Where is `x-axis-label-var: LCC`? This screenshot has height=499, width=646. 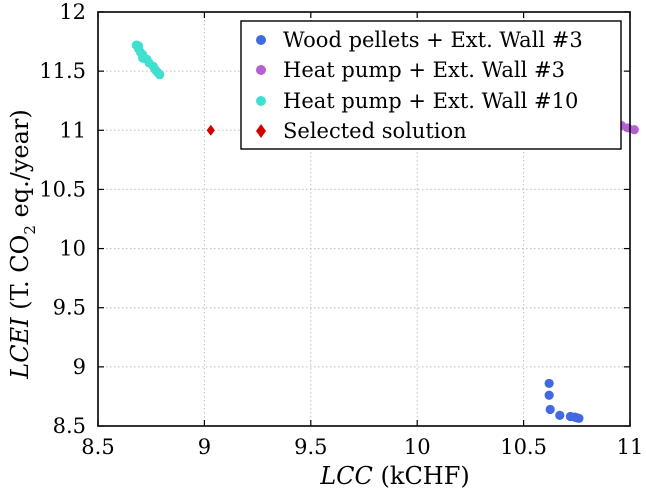 x-axis-label-var: LCC is located at coordinates (346, 476).